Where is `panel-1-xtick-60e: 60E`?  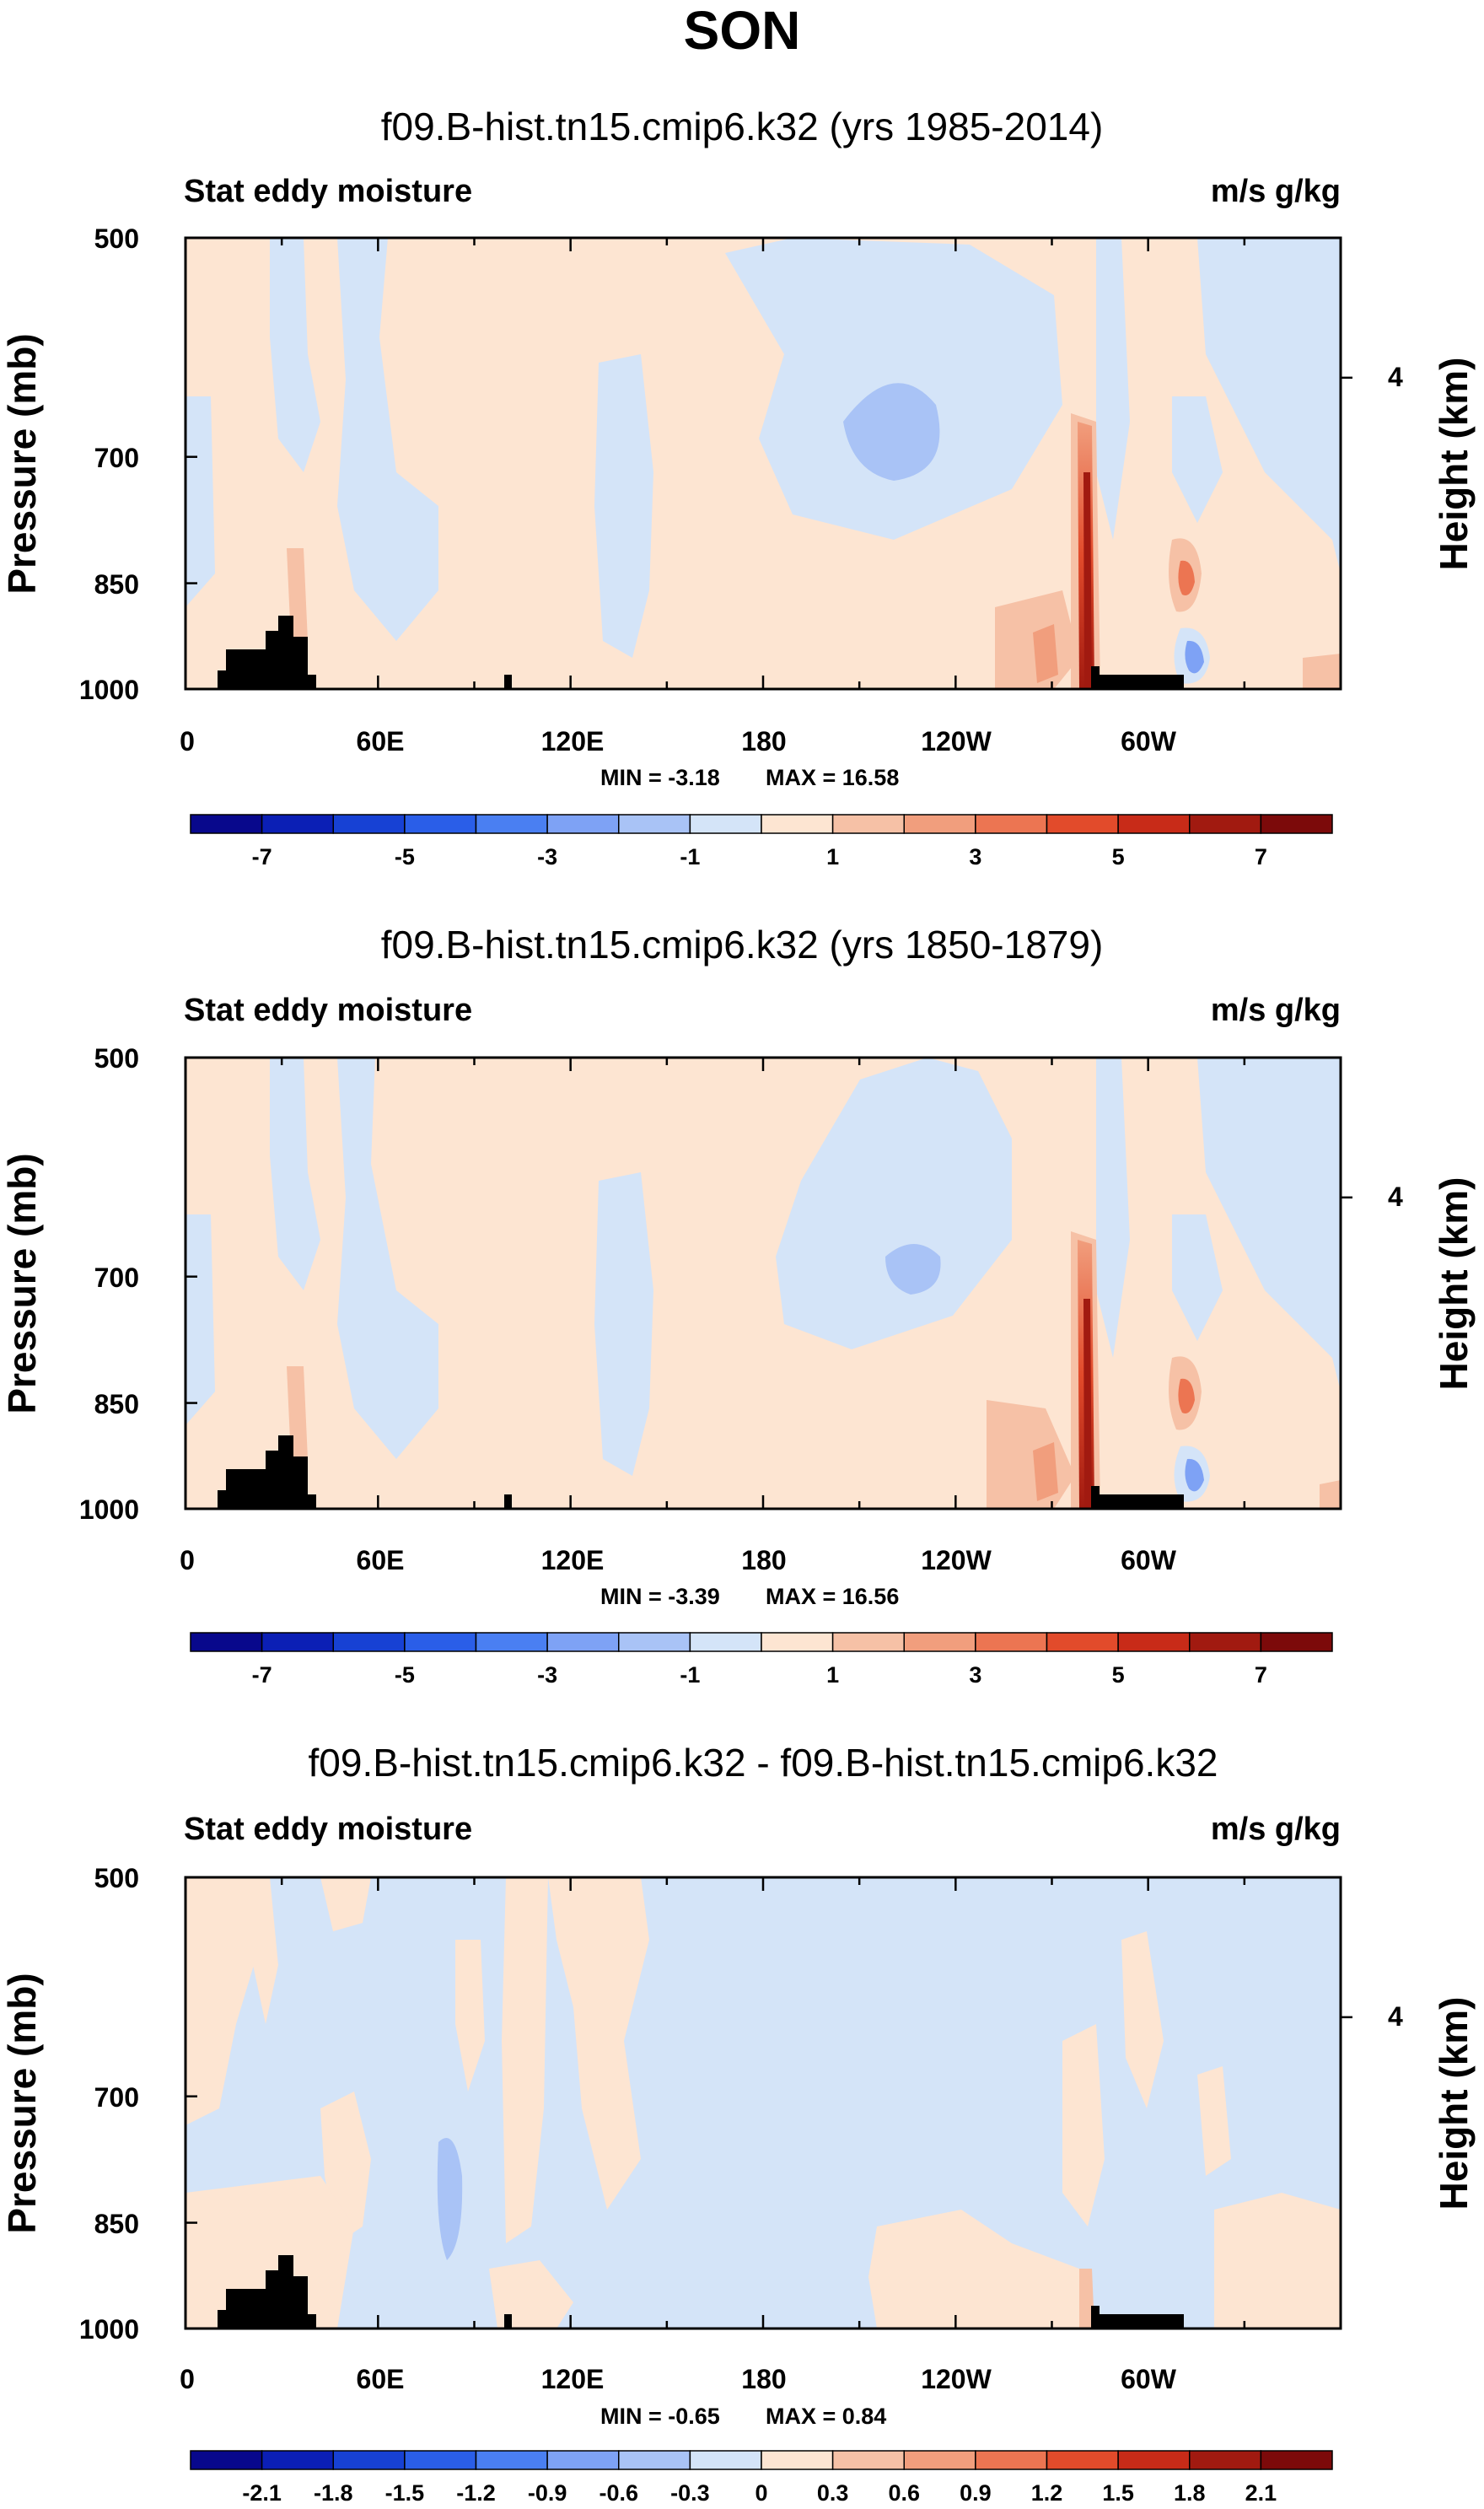 panel-1-xtick-60e: 60E is located at coordinates (381, 741).